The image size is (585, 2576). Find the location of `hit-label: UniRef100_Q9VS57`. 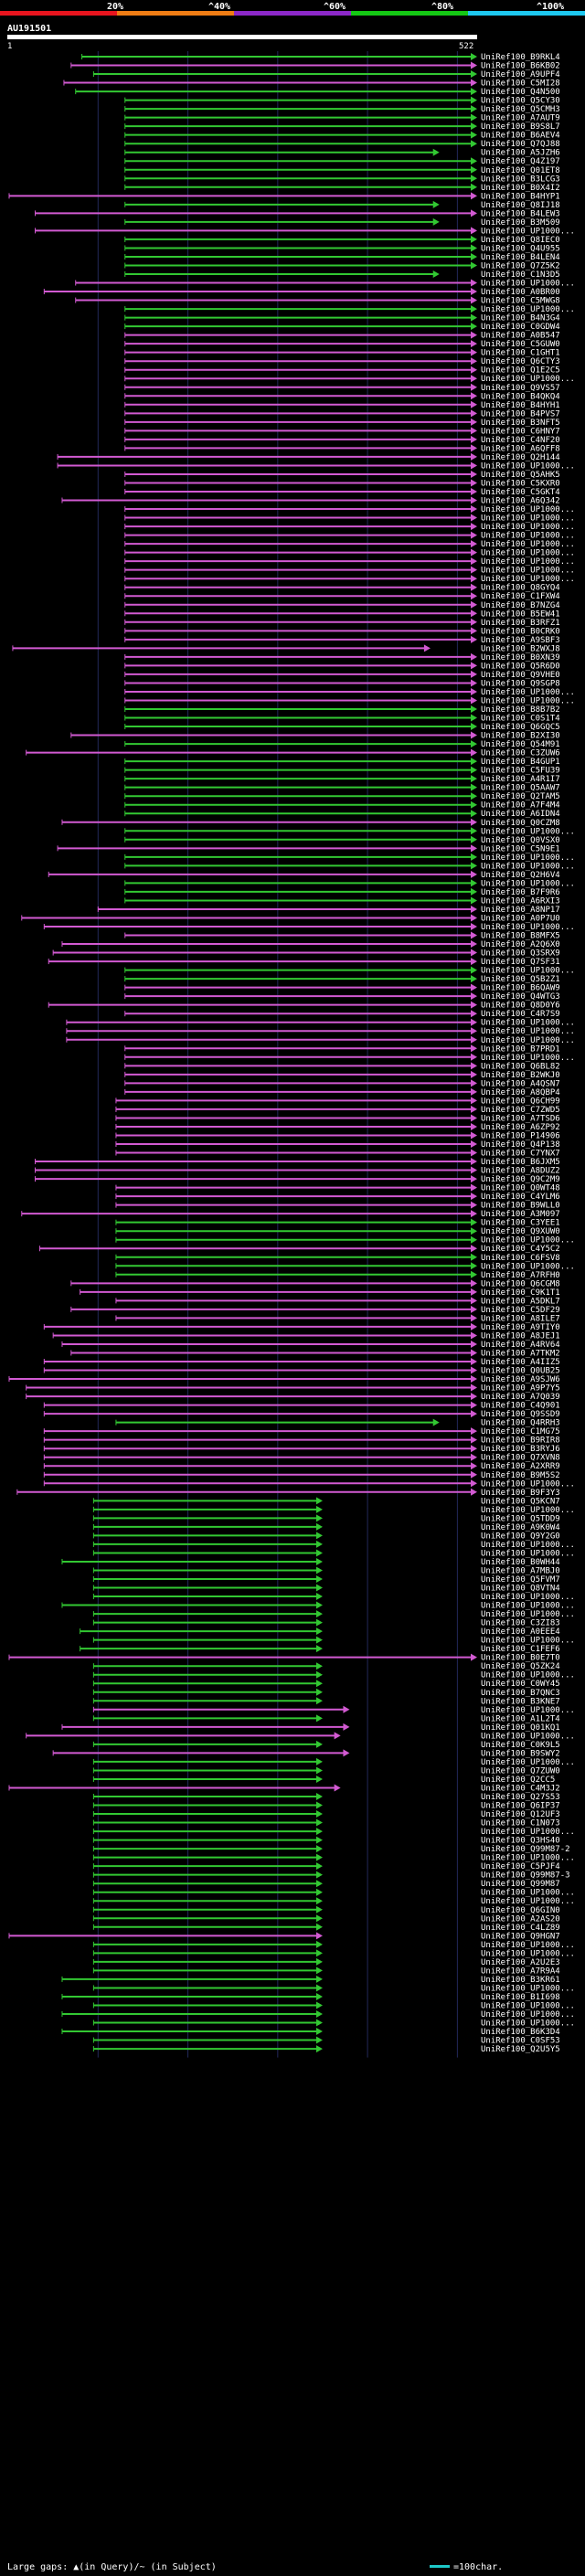

hit-label: UniRef100_Q9VS57 is located at coordinates (520, 388).